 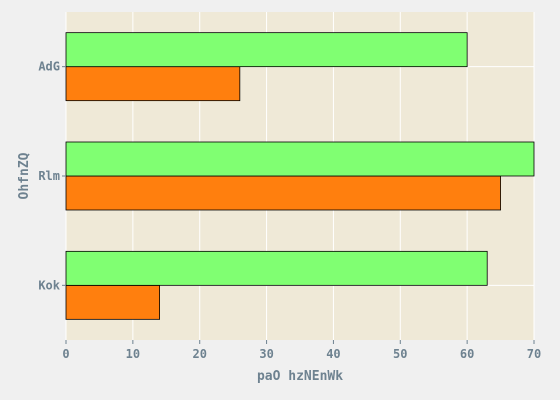 What do you see at coordinates (49, 285) in the screenshot?
I see `y-tick-label: Kok` at bounding box center [49, 285].